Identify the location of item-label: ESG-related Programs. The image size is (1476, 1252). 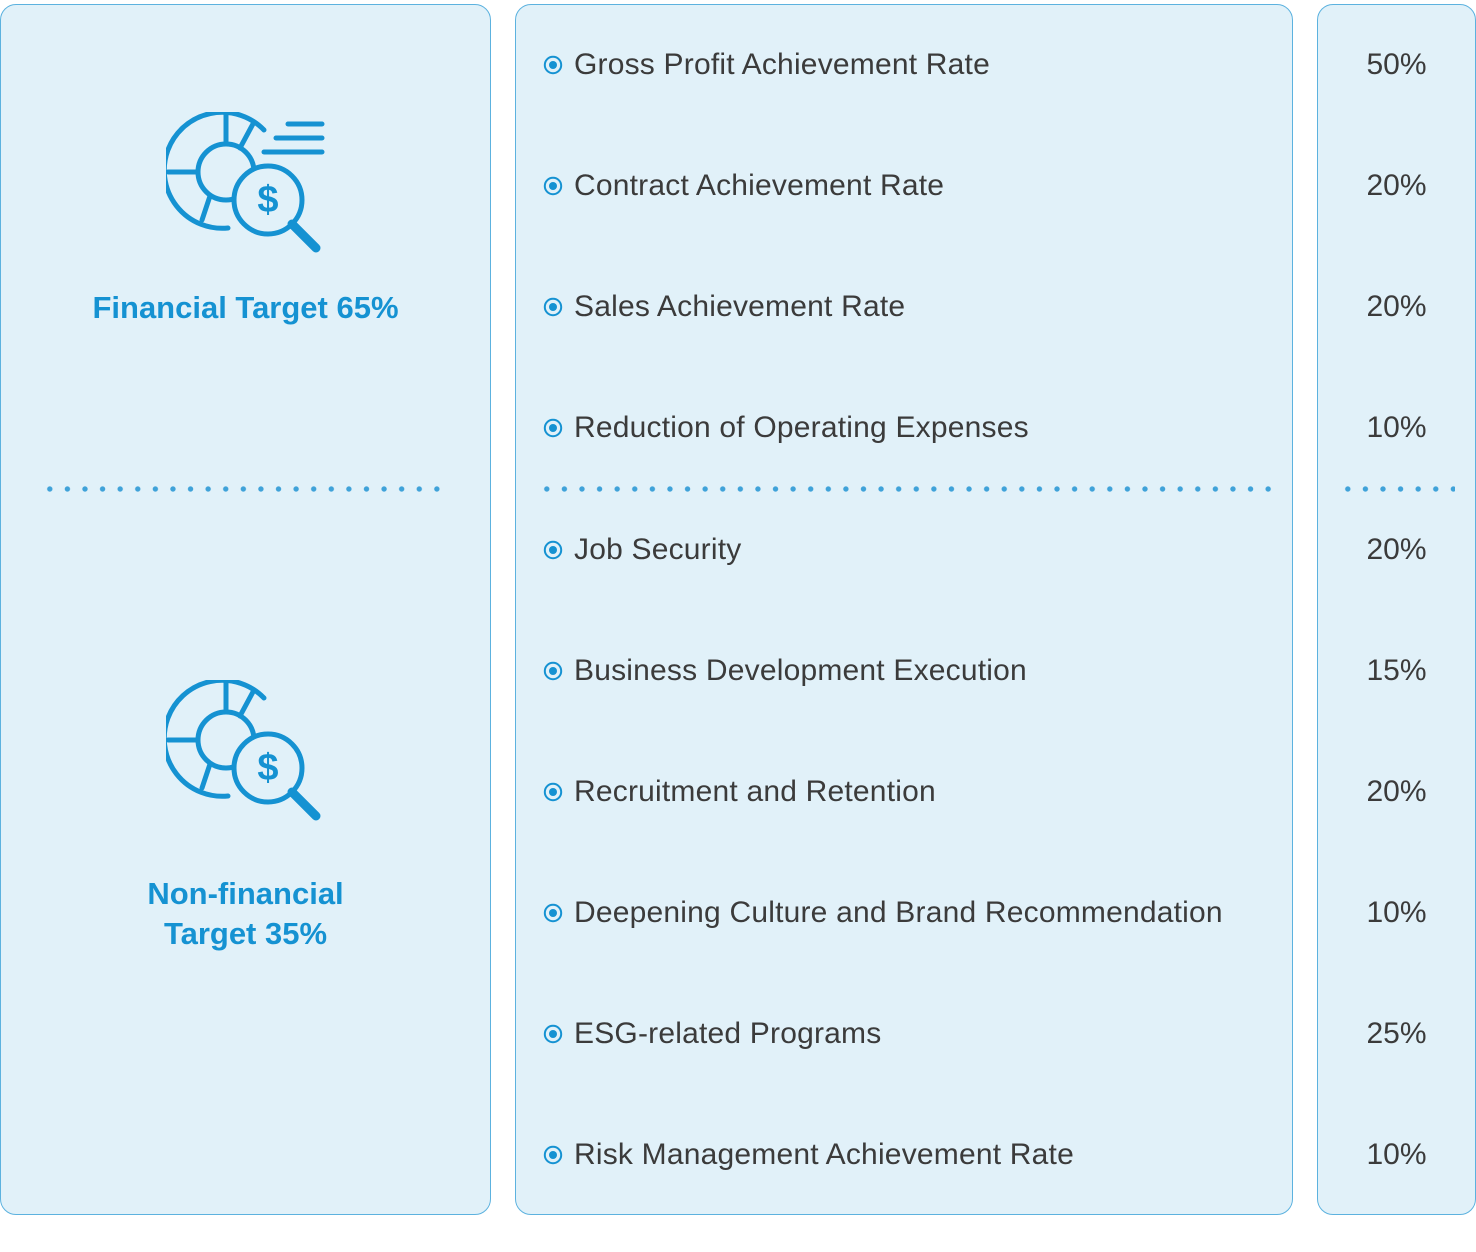
(728, 1033).